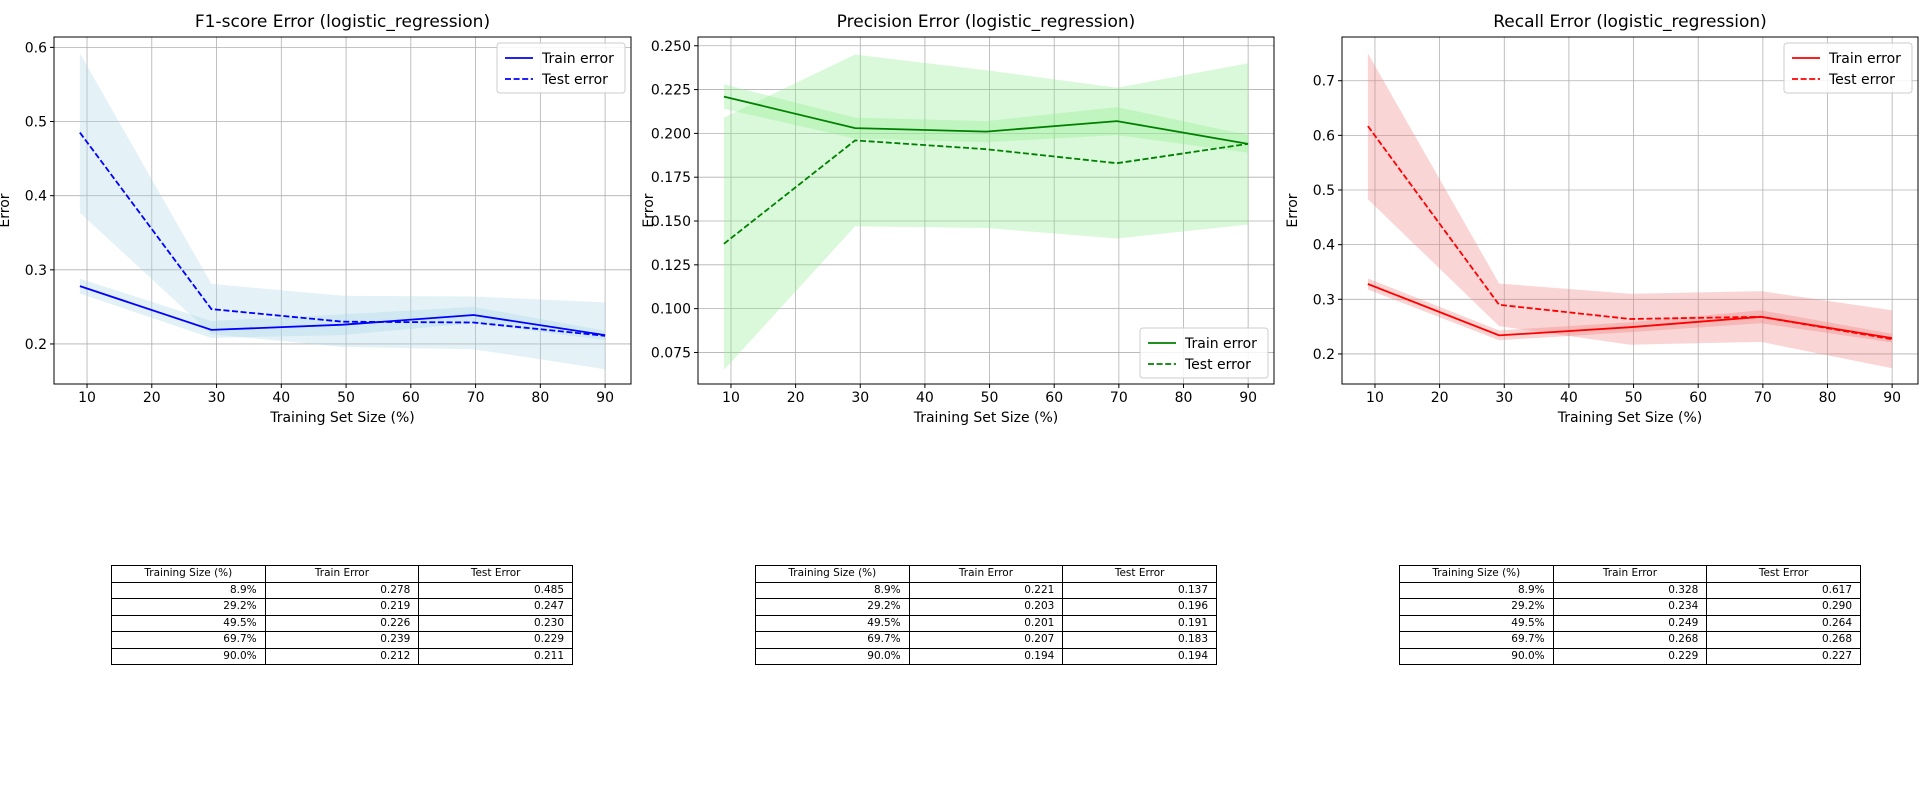 The image size is (1923, 800). Describe the element at coordinates (1828, 398) in the screenshot. I see `recall-xtick-label: 80` at that location.